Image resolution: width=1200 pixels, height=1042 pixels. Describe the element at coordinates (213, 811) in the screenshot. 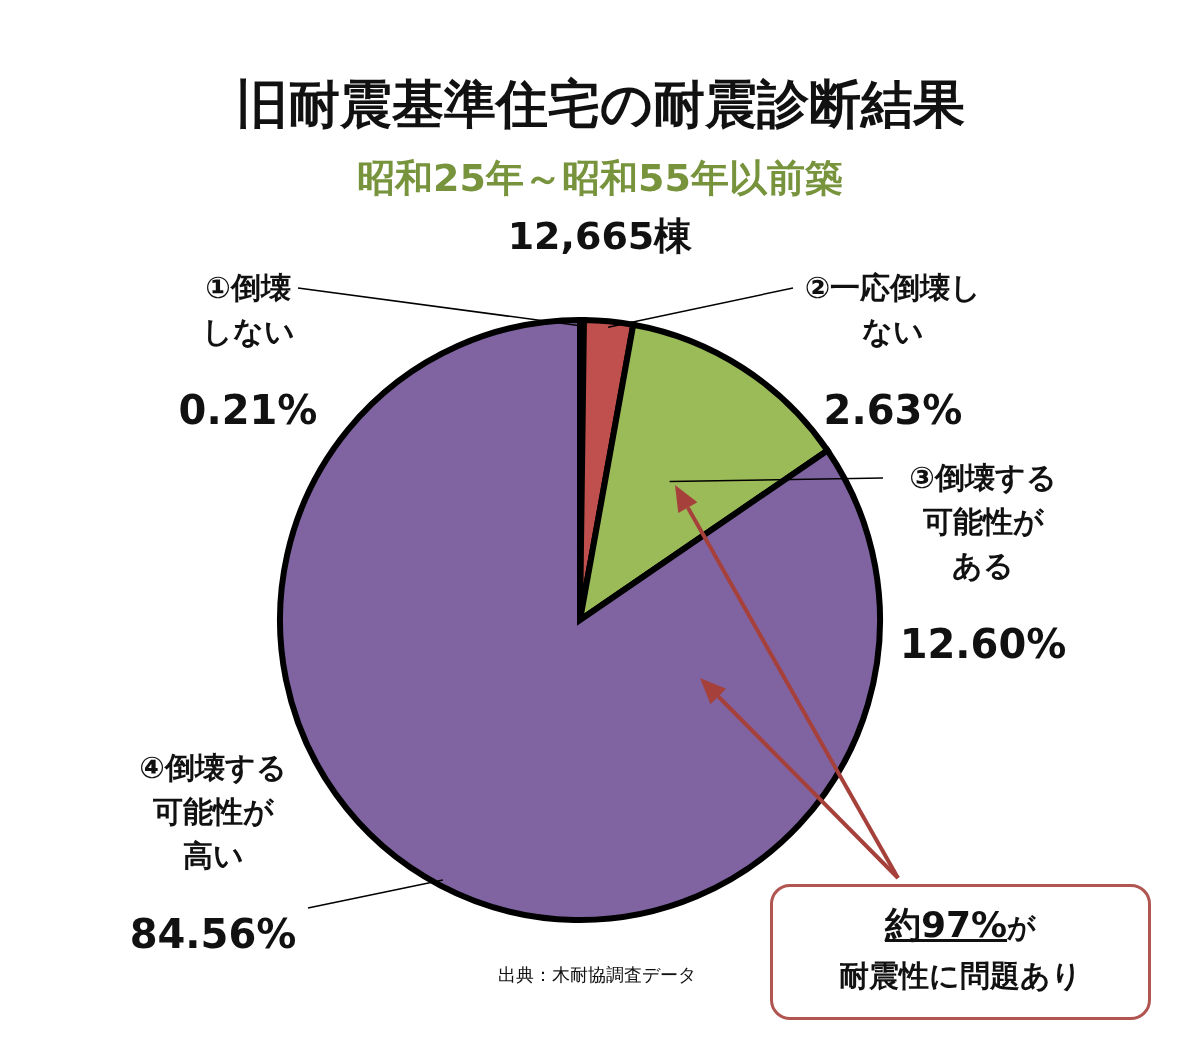

I see `slice-label: ④倒壊する可能性が高い` at that location.